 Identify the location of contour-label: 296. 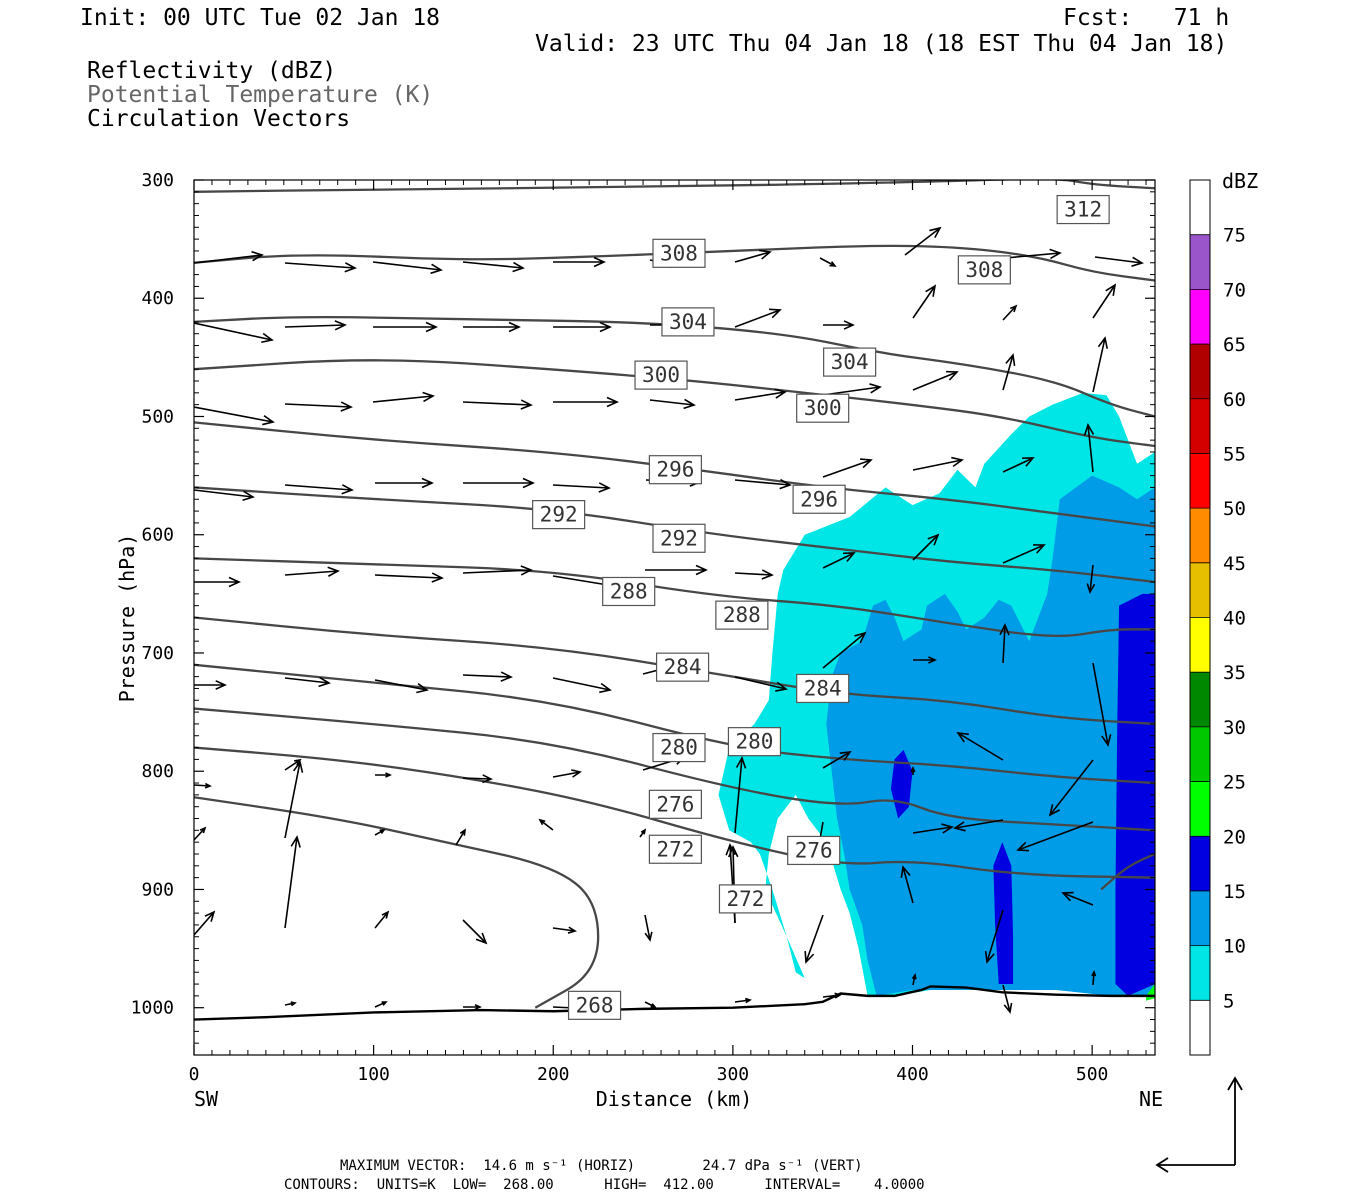
(819, 499).